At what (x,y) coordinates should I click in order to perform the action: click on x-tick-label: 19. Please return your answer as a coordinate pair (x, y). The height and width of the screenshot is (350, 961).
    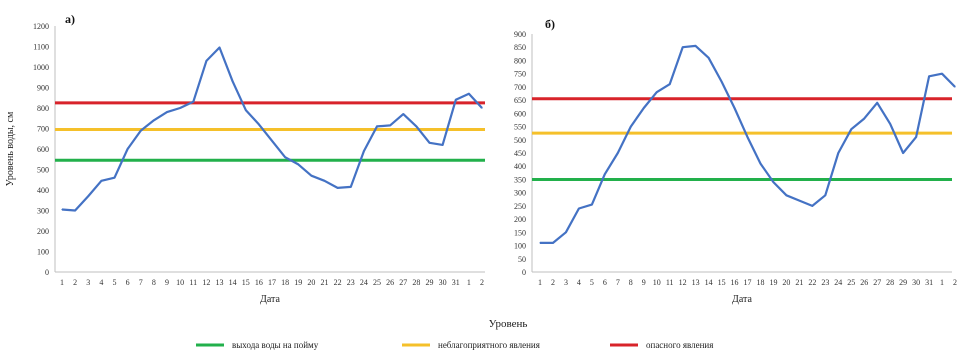
    Looking at the image, I should click on (298, 282).